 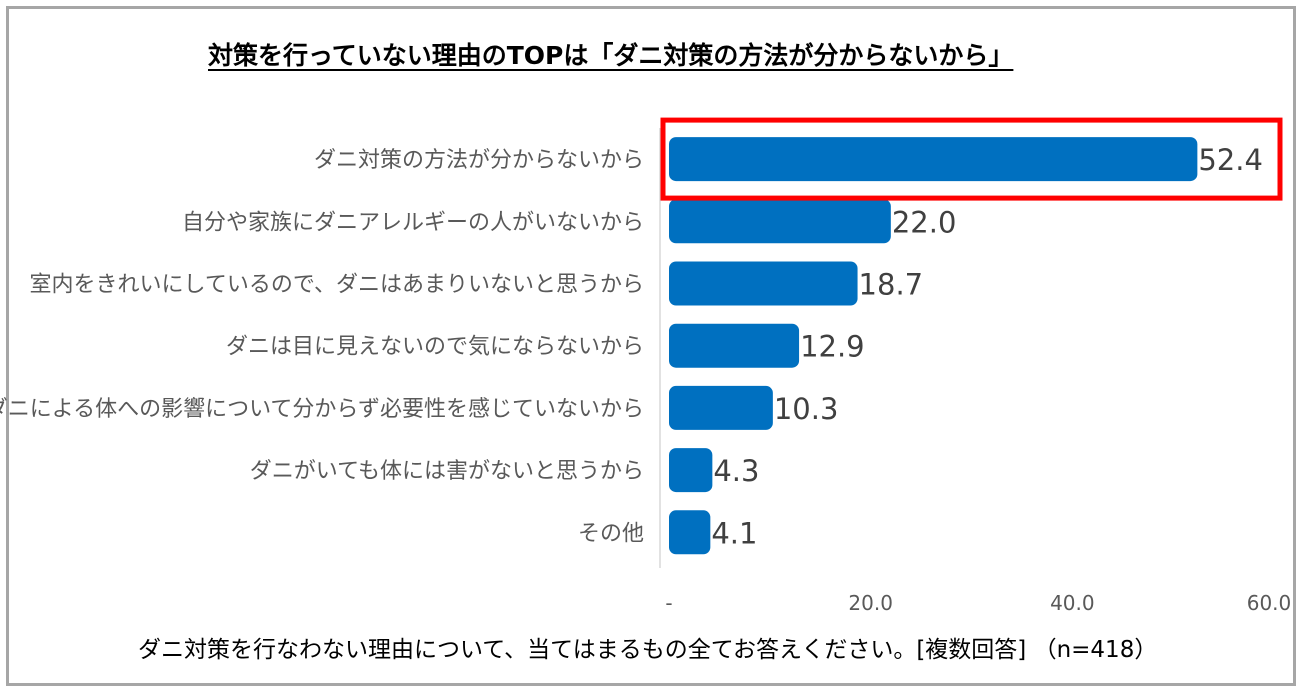 I want to click on highlight-box, so click(x=971, y=159).